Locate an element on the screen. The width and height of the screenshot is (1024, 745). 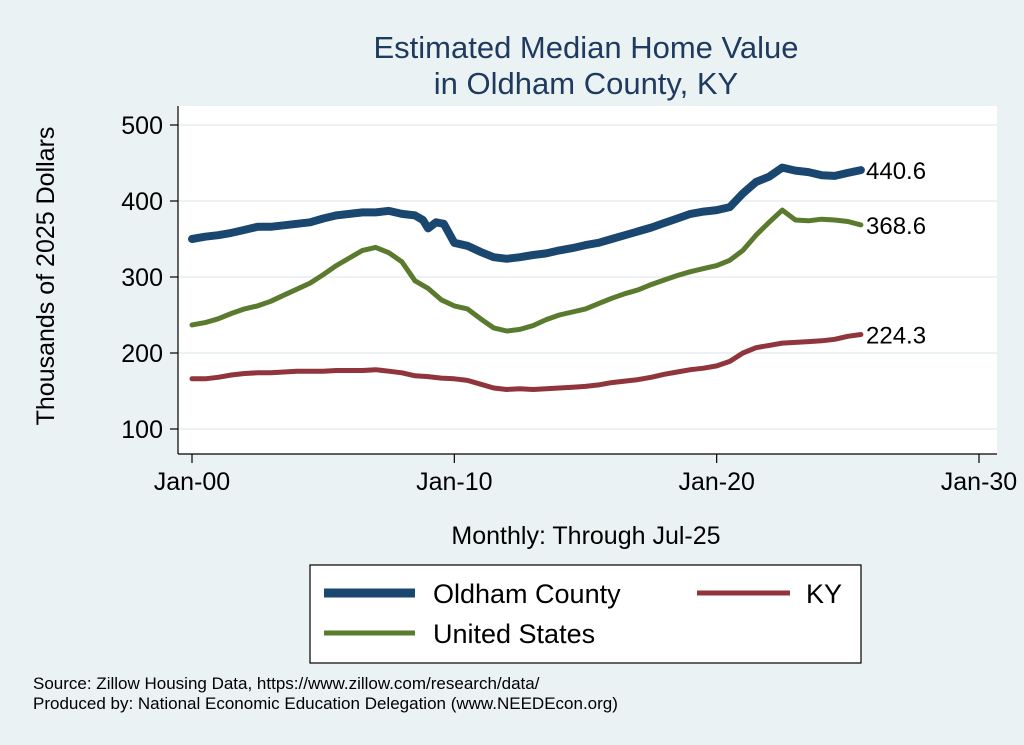
y-tick-label: 300 is located at coordinates (142, 278).